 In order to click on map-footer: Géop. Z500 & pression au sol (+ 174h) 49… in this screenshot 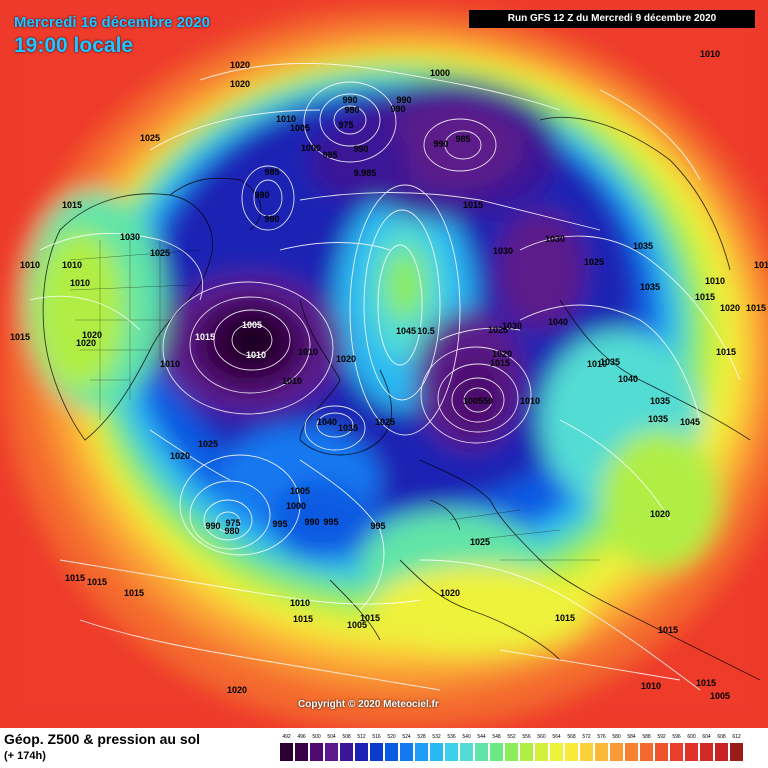, I will do `click(384, 748)`.